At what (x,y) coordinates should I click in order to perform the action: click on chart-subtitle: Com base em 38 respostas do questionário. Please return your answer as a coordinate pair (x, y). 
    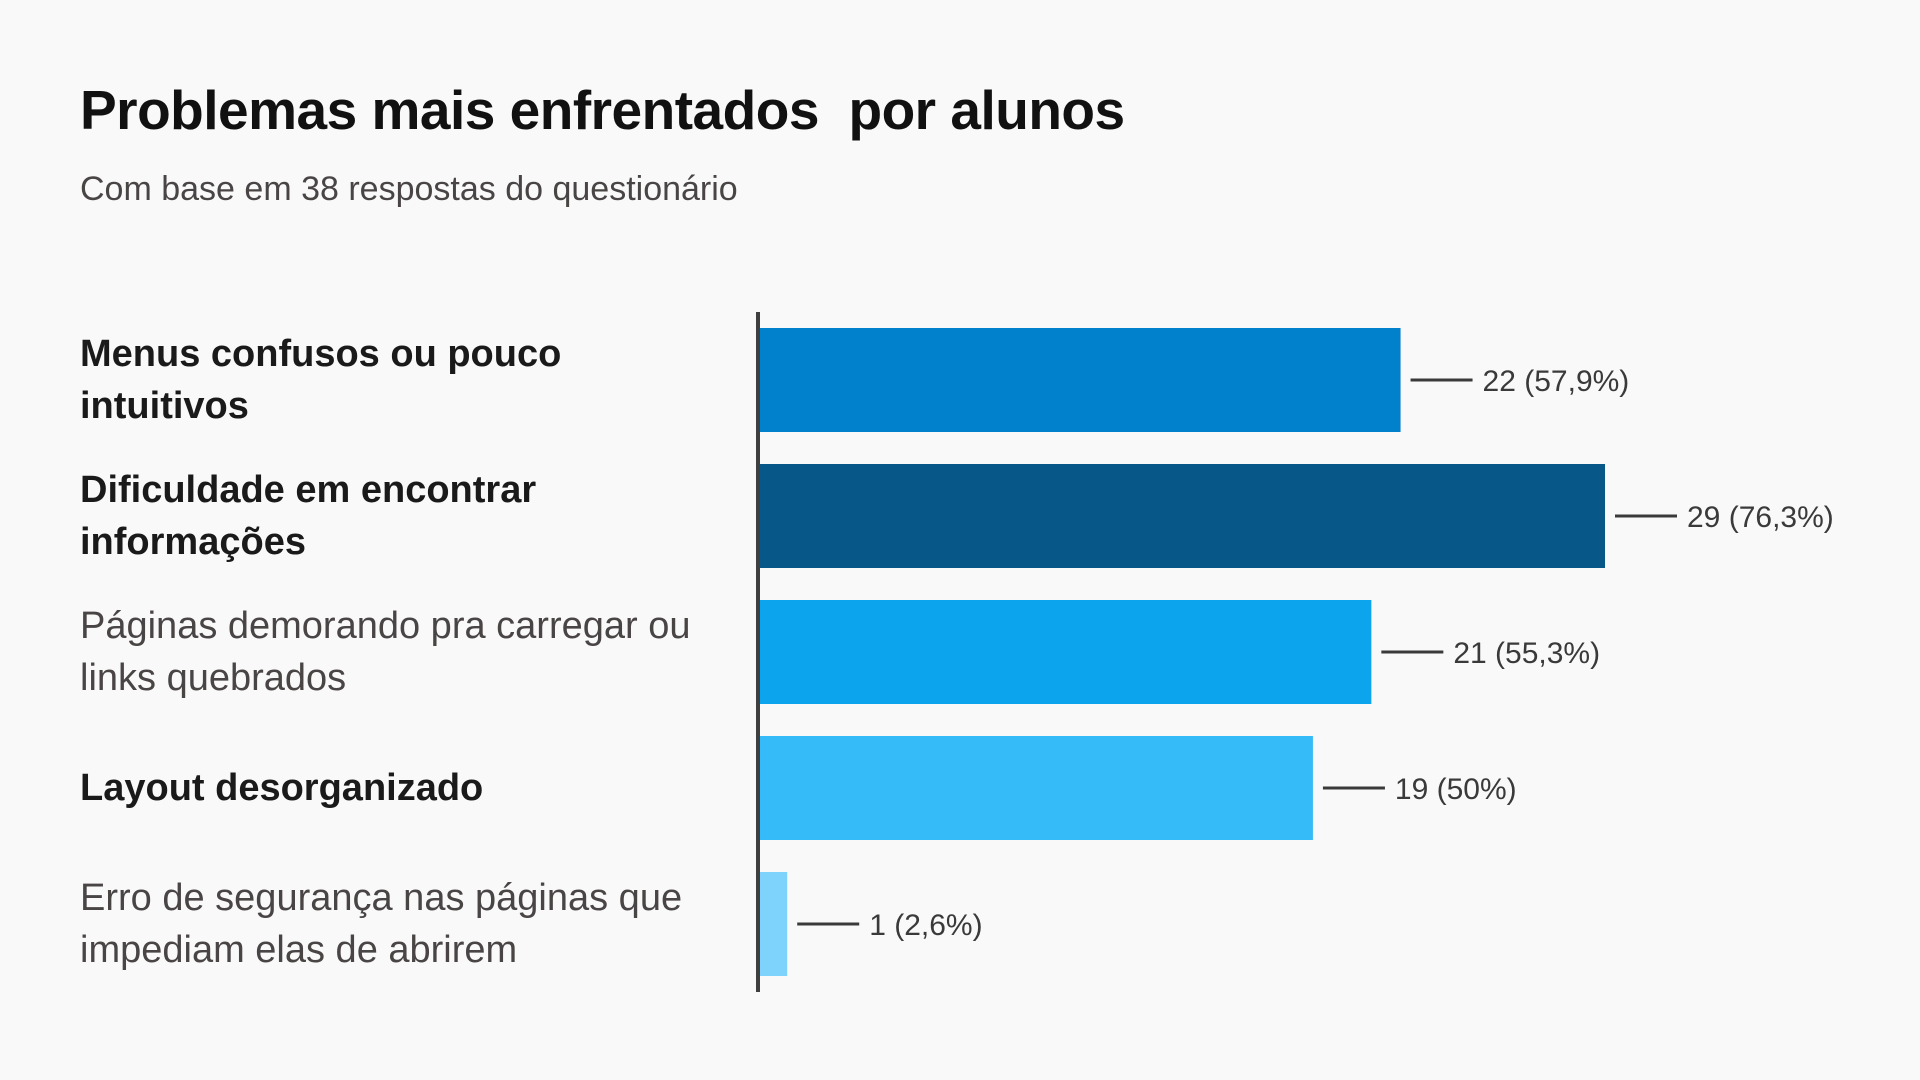
    Looking at the image, I should click on (409, 189).